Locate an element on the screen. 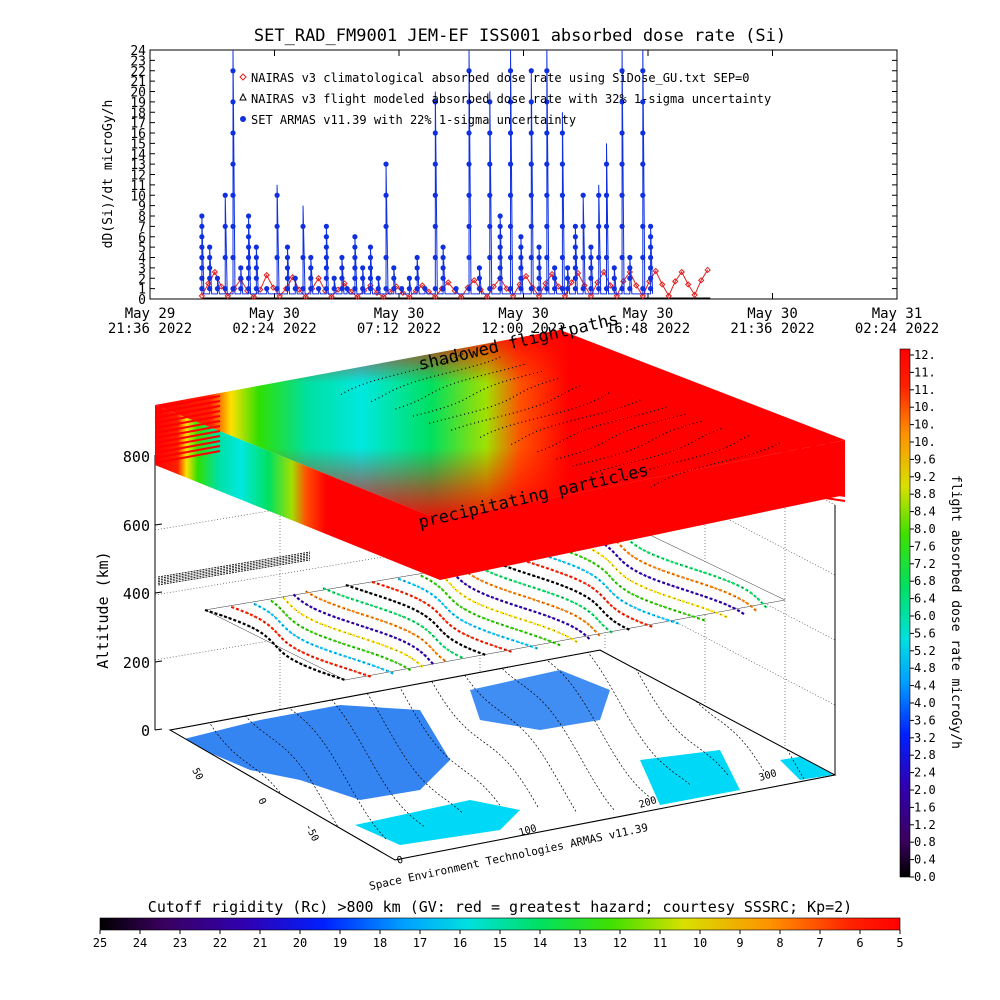 This screenshot has width=1000, height=1000. dose-colorbar-tick-label: 9.6 is located at coordinates (925, 459).